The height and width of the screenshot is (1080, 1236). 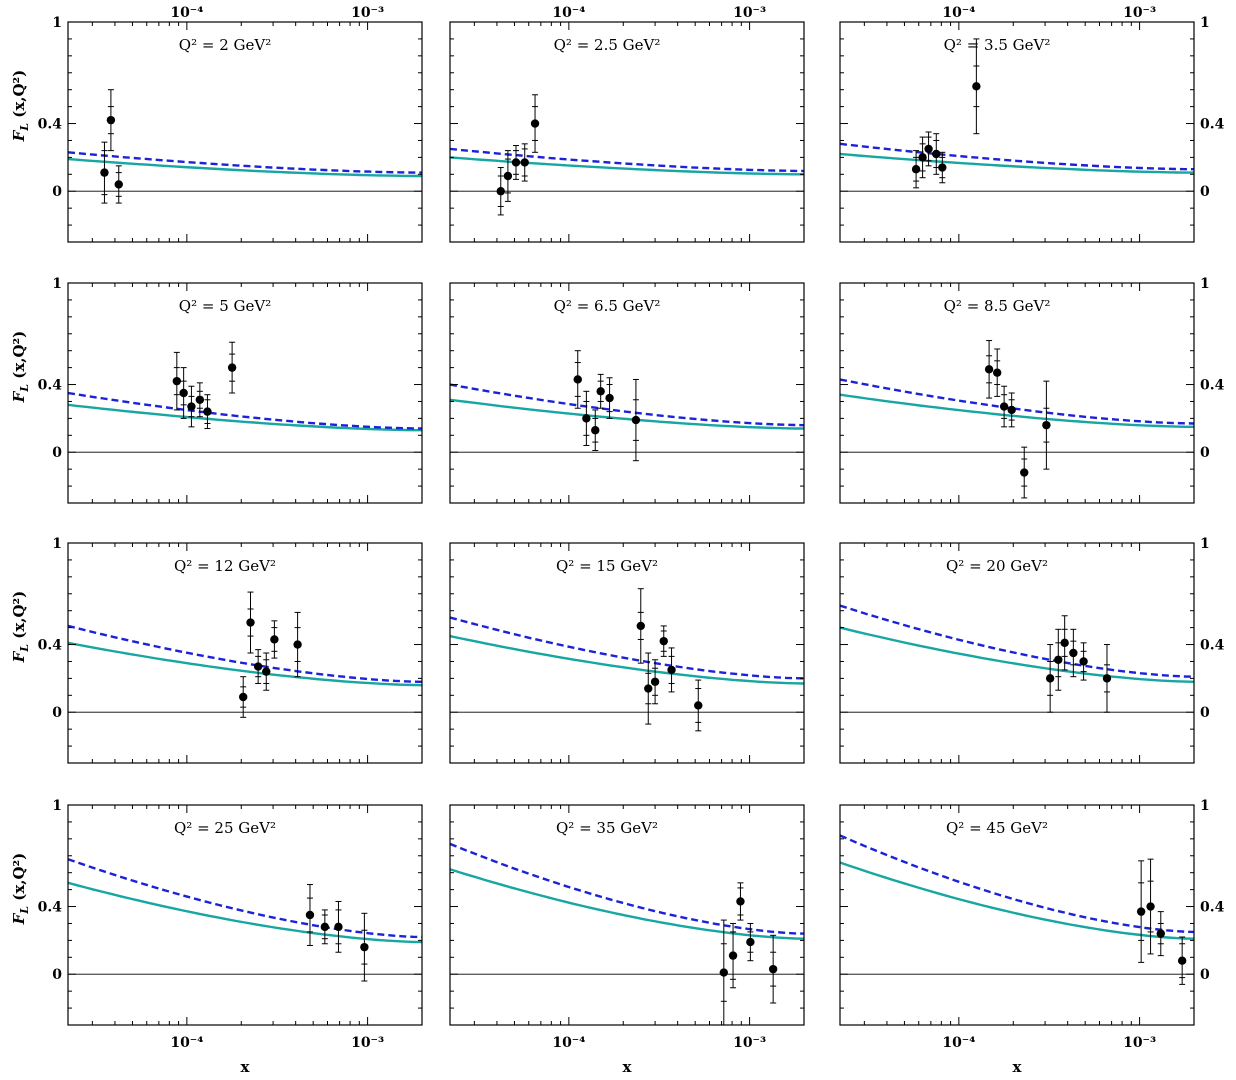 I want to click on panel-6: Q² = 8.5 GeV² 0 0.4 1, so click(x=1032, y=390).